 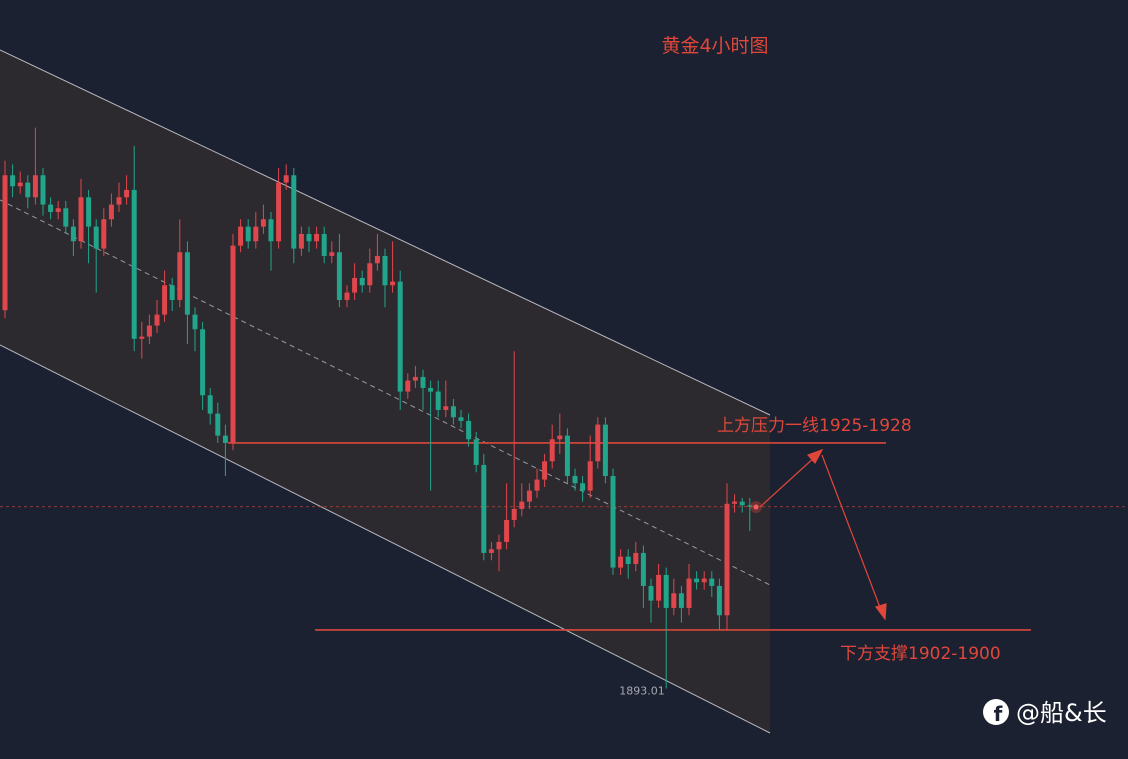 What do you see at coordinates (756, 507) in the screenshot?
I see `last-dot` at bounding box center [756, 507].